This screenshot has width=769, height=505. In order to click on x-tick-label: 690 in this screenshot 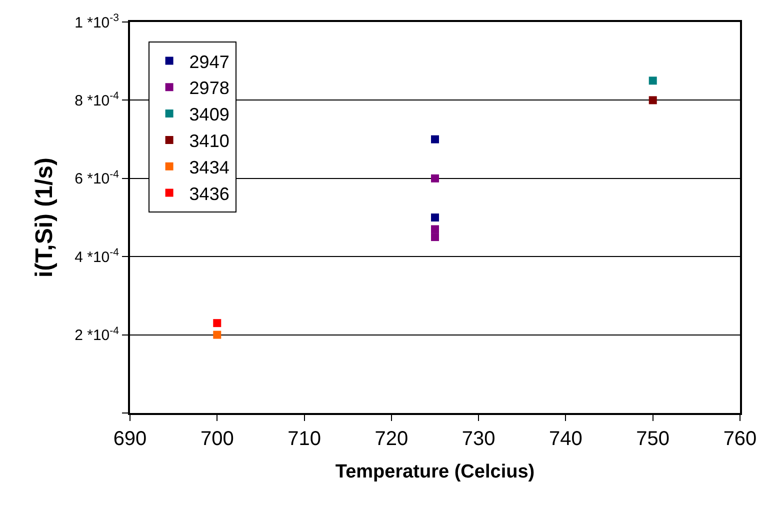, I will do `click(130, 439)`.